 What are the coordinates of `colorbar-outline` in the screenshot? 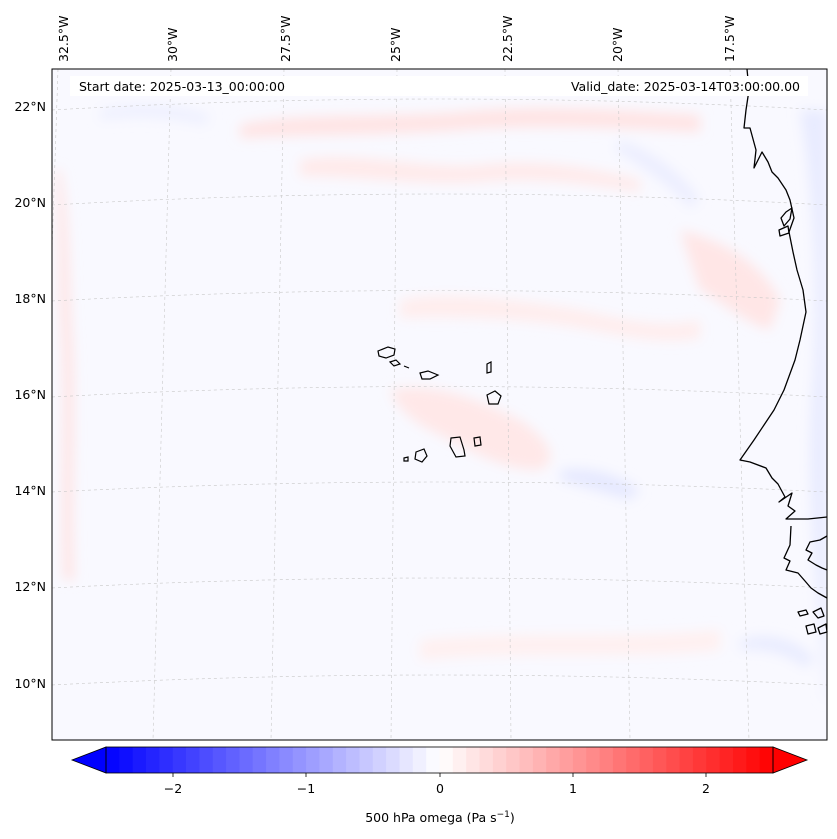 It's located at (439, 760).